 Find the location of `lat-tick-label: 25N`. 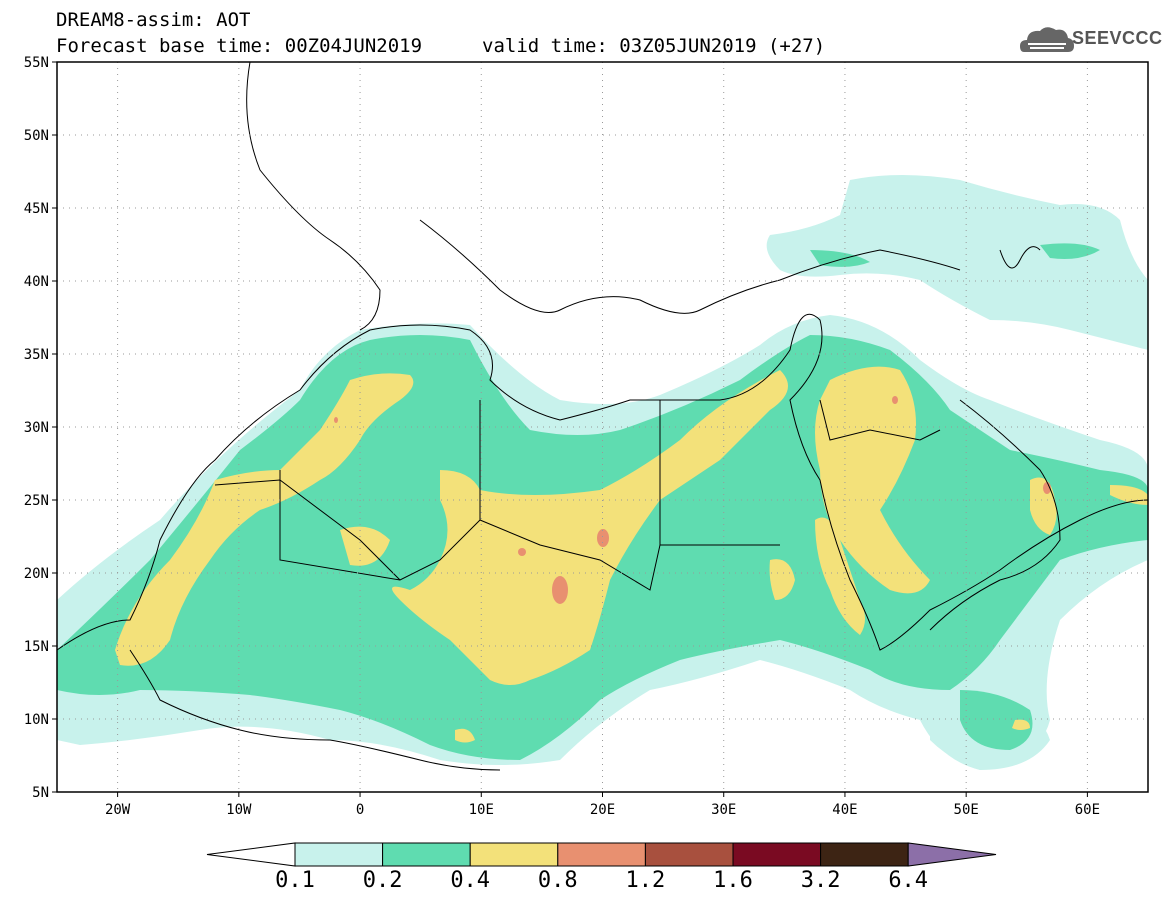

lat-tick-label: 25N is located at coordinates (36, 501).